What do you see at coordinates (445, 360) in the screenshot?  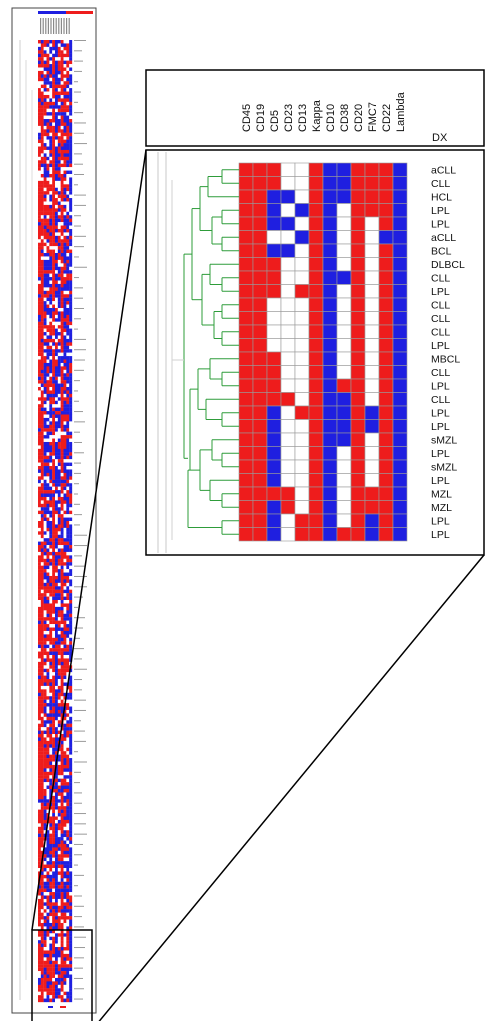 I see `diagnosis-label: MBCL` at bounding box center [445, 360].